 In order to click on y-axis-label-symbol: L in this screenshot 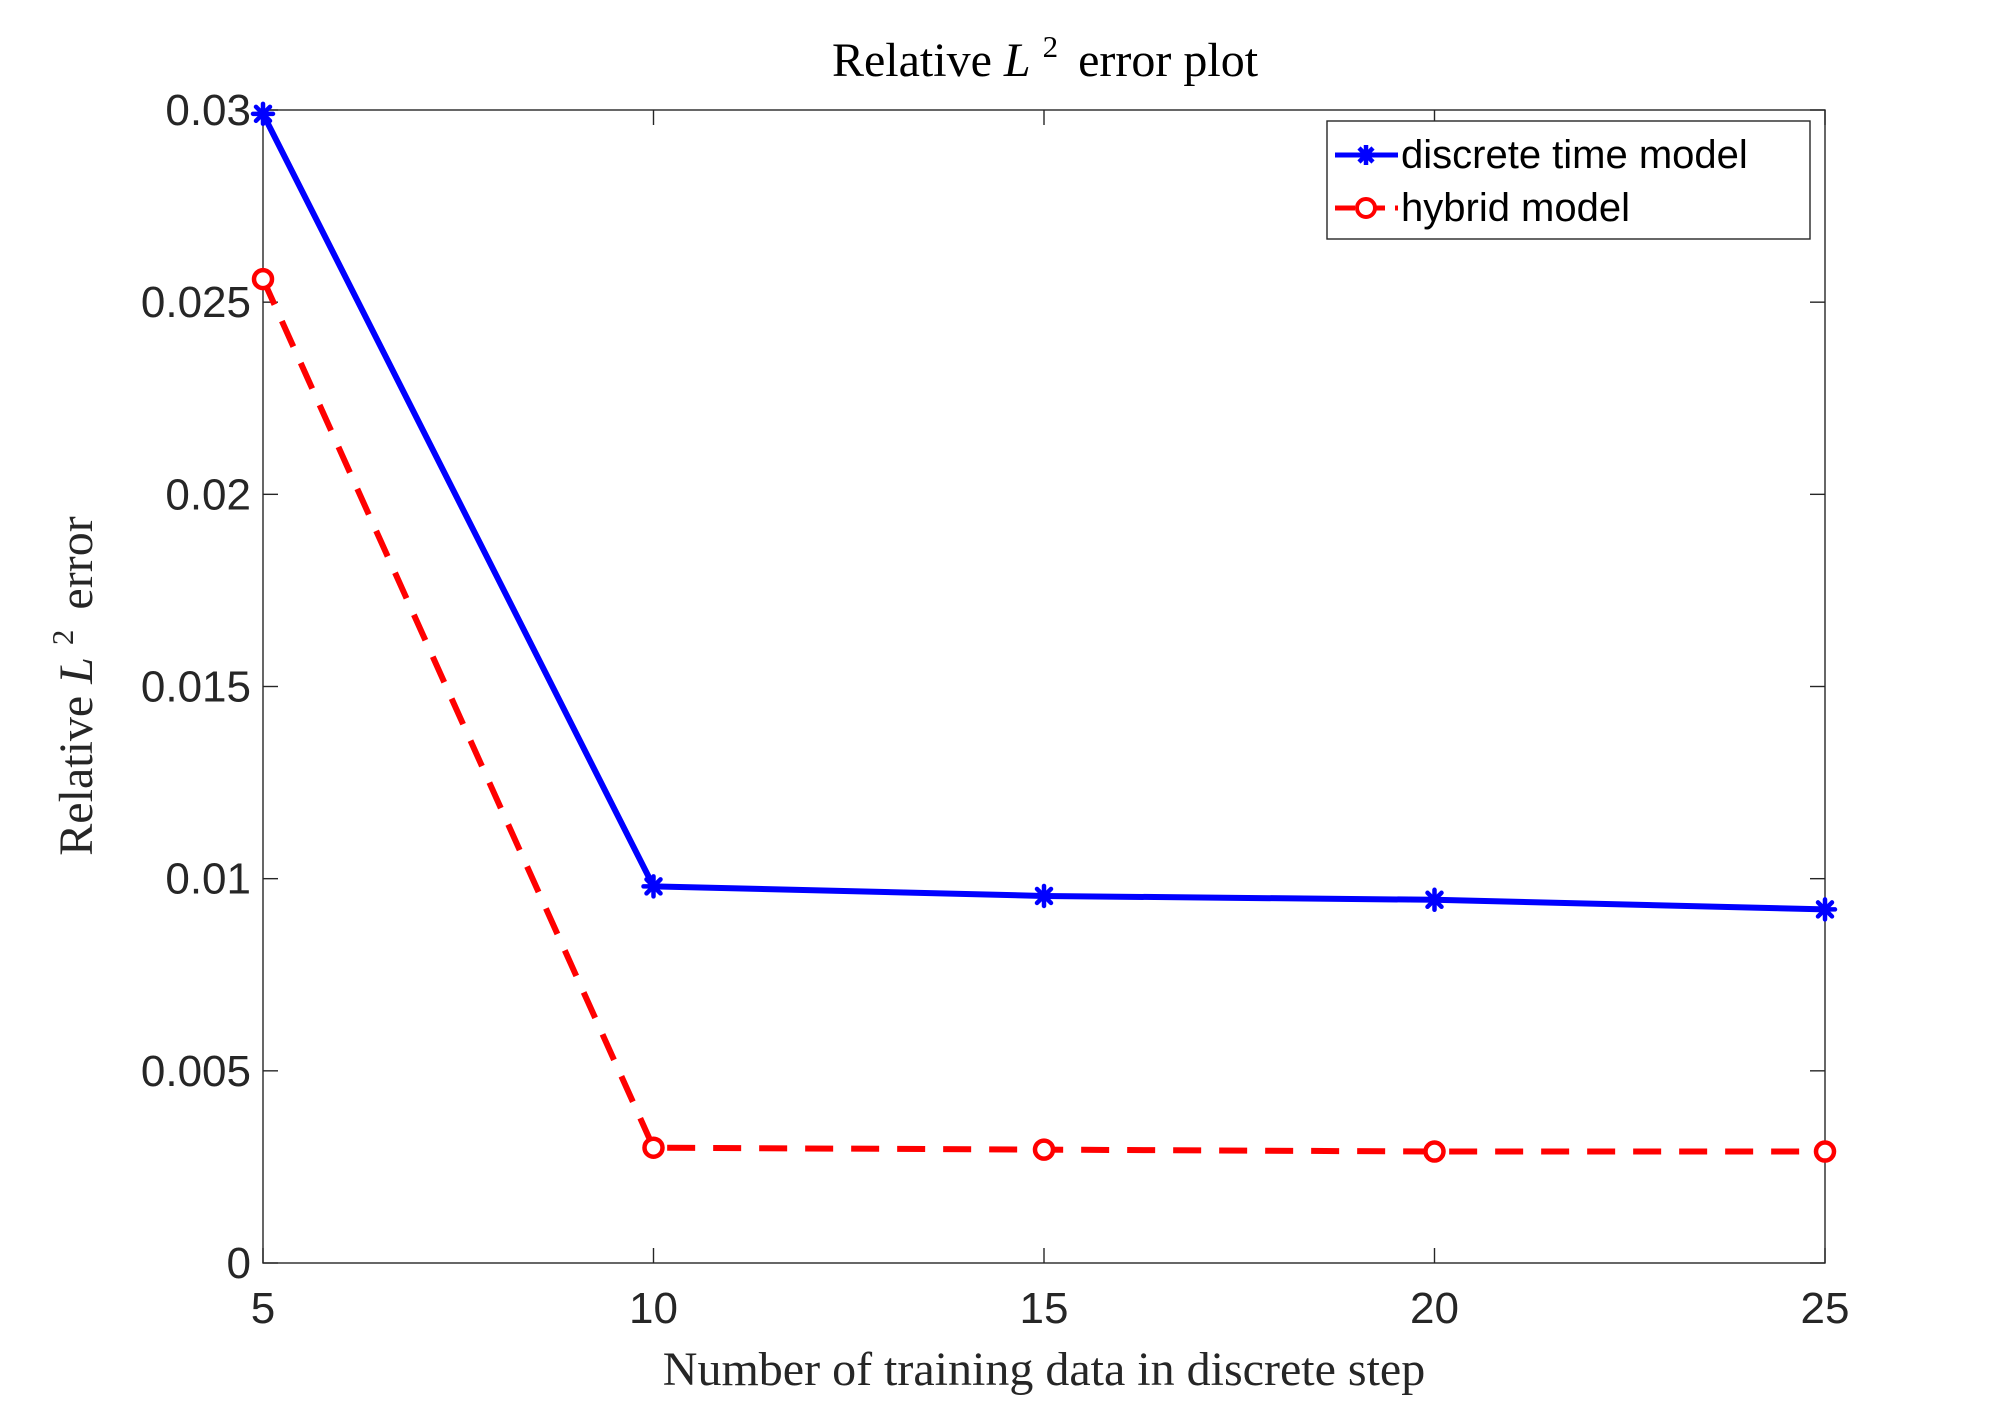, I will do `click(76, 671)`.